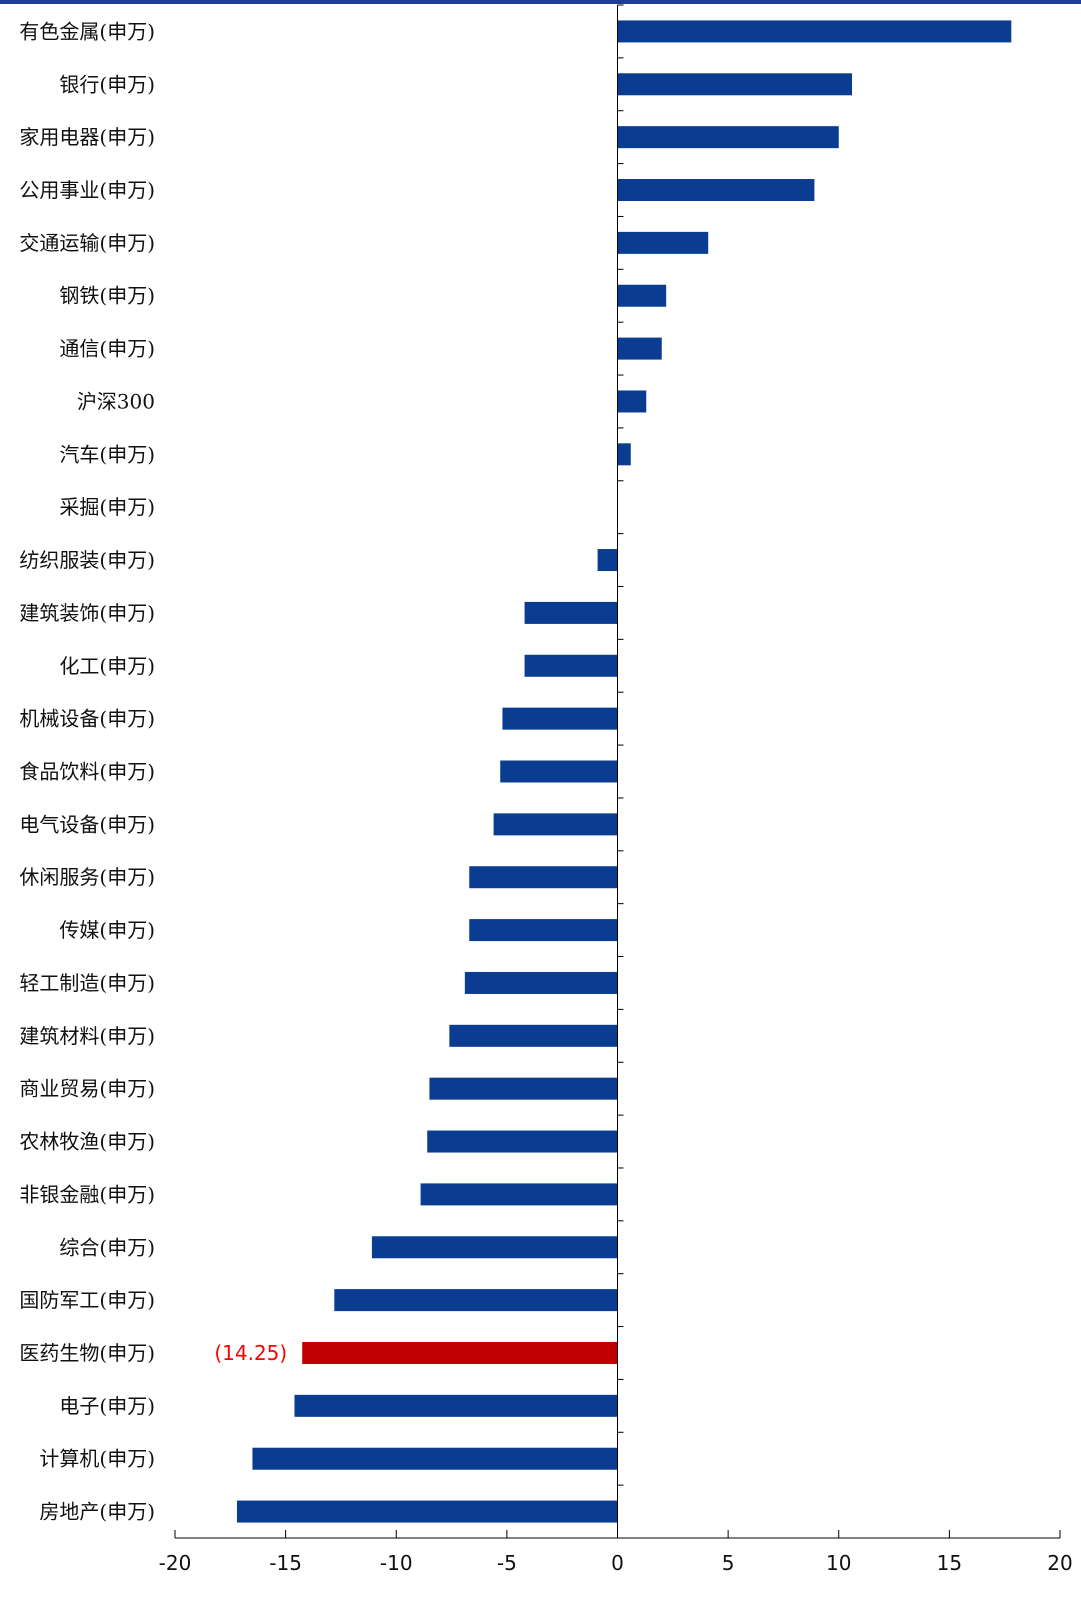 This screenshot has width=1081, height=1620. Describe the element at coordinates (620, 771) in the screenshot. I see `zero-axis` at that location.